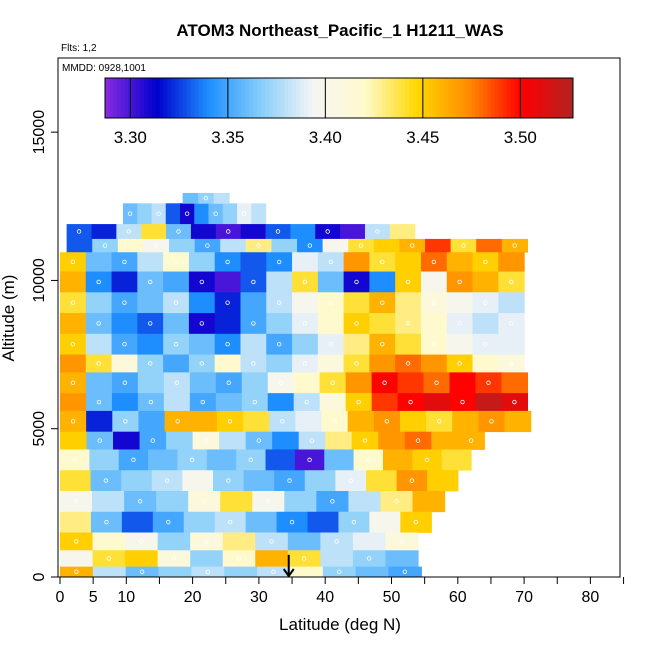  I want to click on colorbar: 3.30 3.35 3.40 3.45 3.50, so click(339, 112).